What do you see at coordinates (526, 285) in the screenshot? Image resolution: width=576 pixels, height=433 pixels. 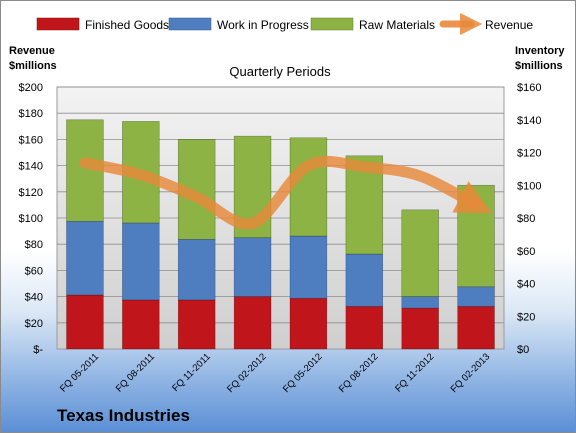 I see `right-tick-label: $40` at bounding box center [526, 285].